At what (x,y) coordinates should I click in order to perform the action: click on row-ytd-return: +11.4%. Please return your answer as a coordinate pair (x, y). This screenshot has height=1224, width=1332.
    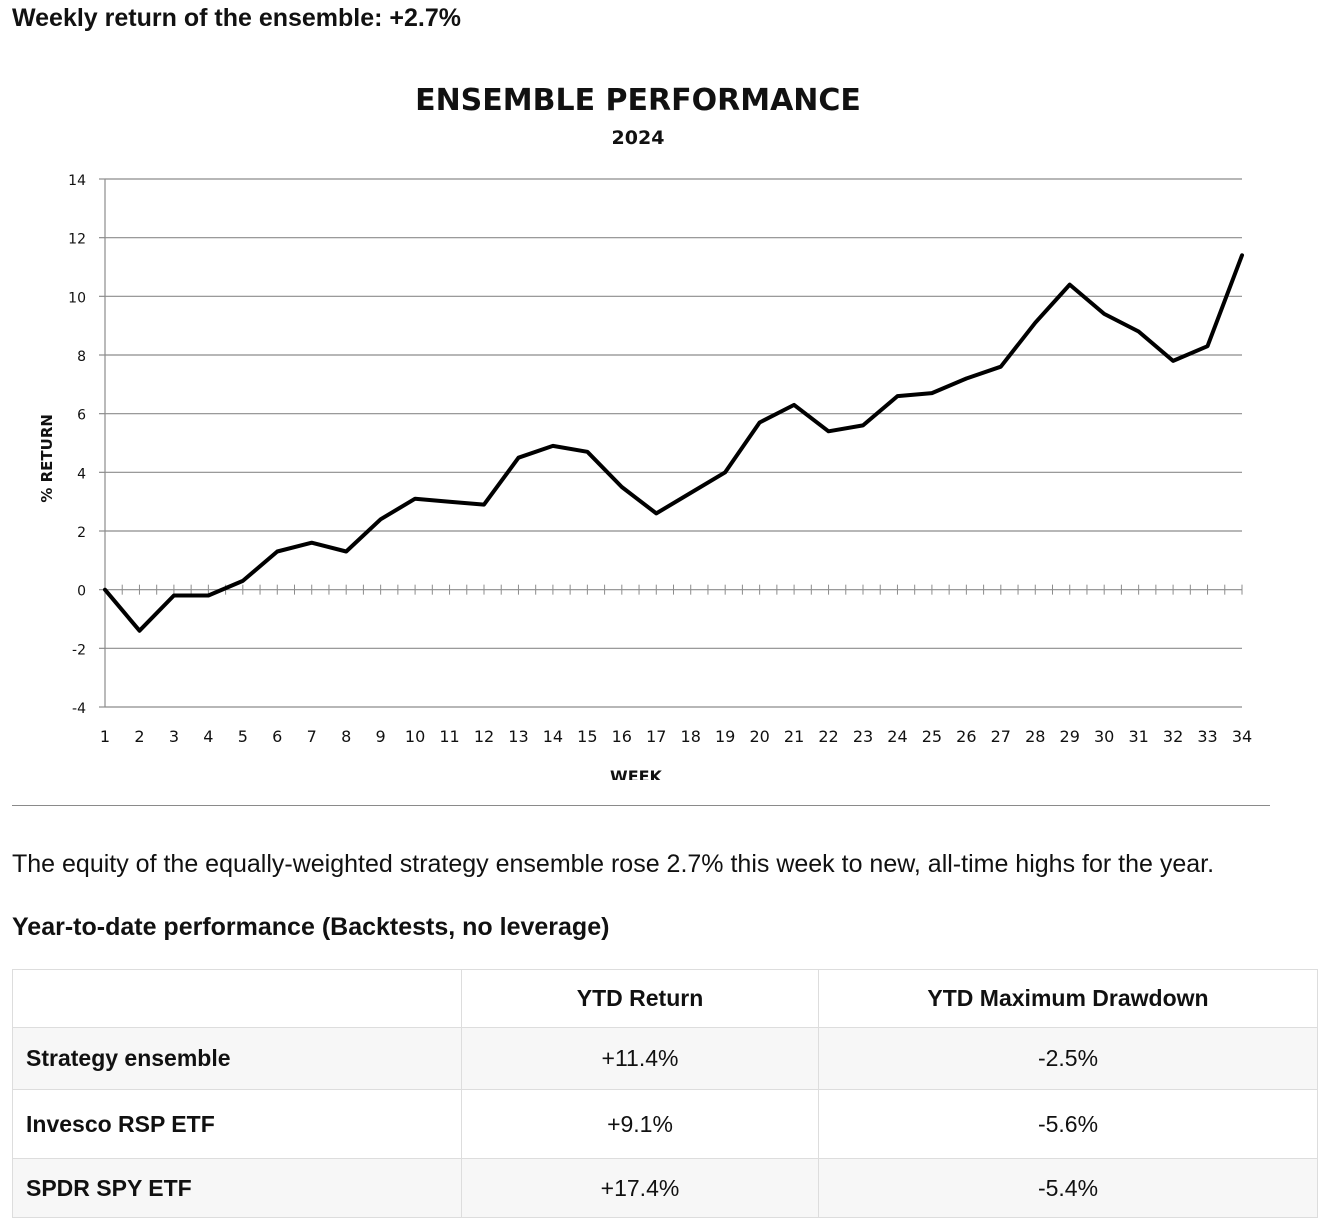
    Looking at the image, I should click on (640, 1058).